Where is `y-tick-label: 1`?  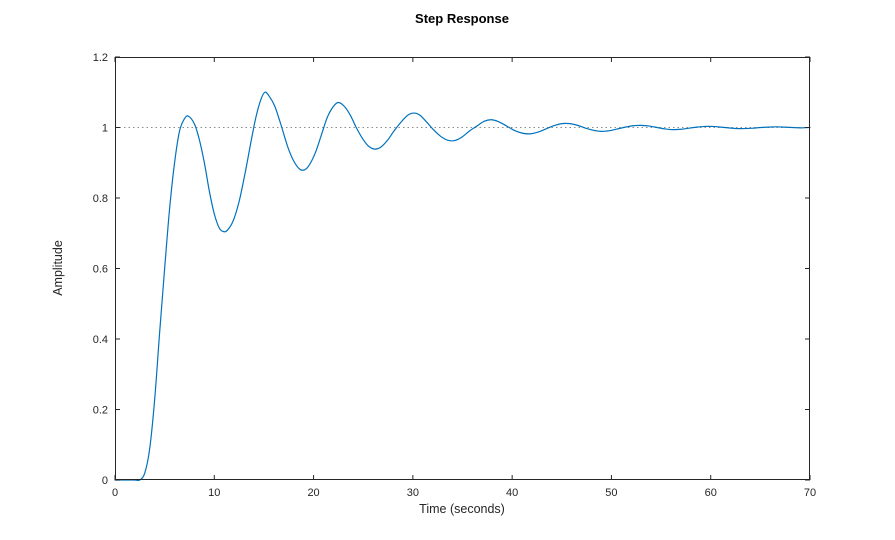 y-tick-label: 1 is located at coordinates (105, 129).